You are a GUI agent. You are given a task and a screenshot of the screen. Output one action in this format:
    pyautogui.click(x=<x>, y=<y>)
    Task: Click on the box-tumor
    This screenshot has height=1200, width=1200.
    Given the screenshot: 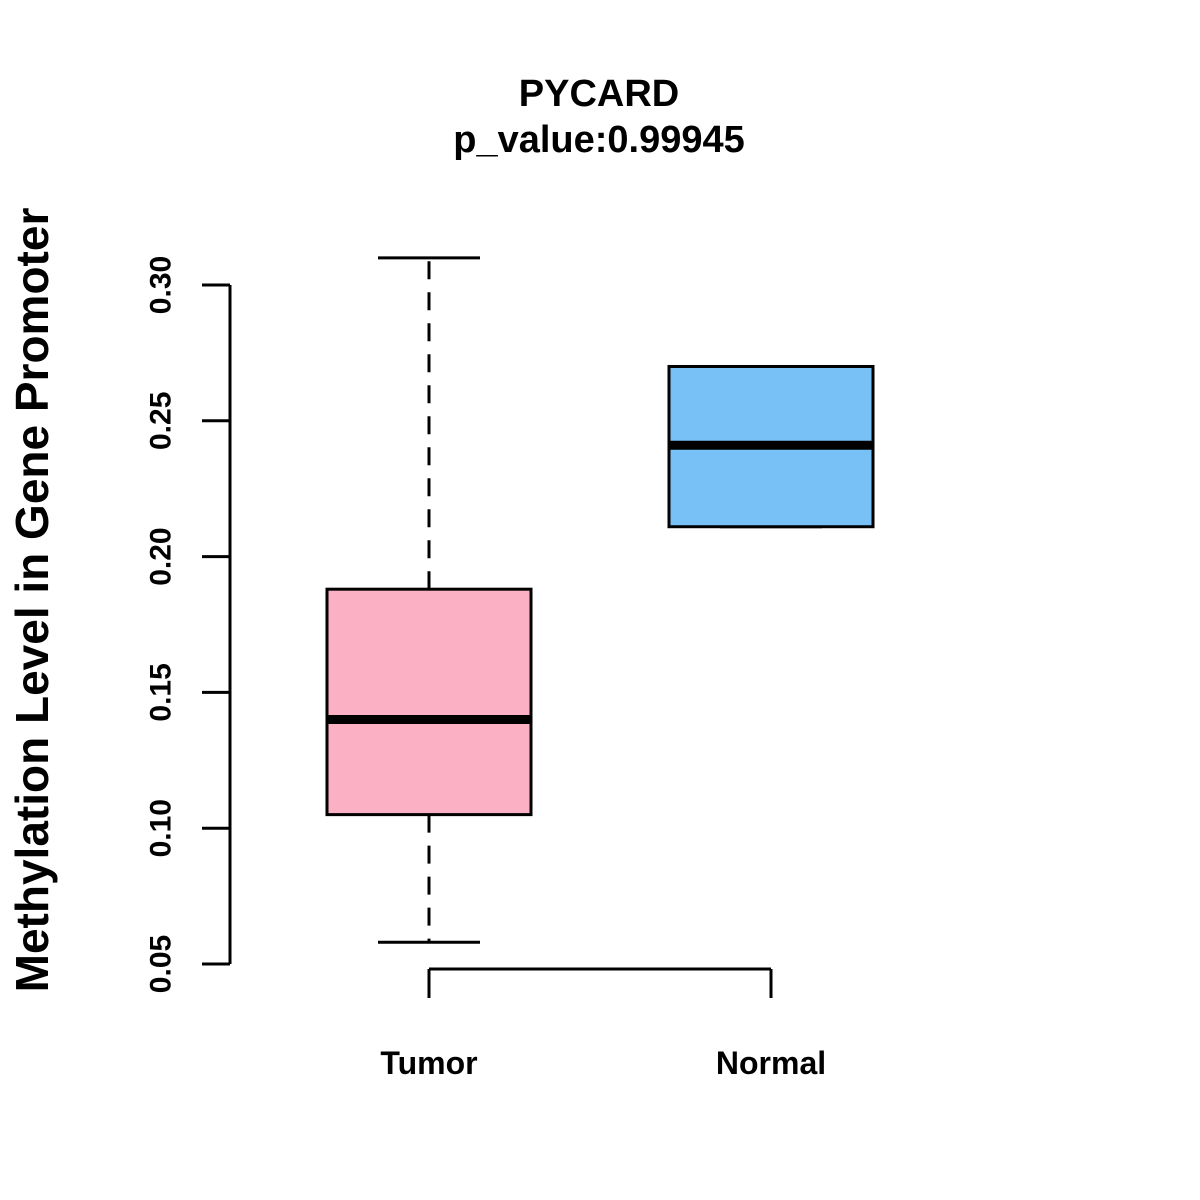 What is the action you would take?
    pyautogui.click(x=429, y=600)
    